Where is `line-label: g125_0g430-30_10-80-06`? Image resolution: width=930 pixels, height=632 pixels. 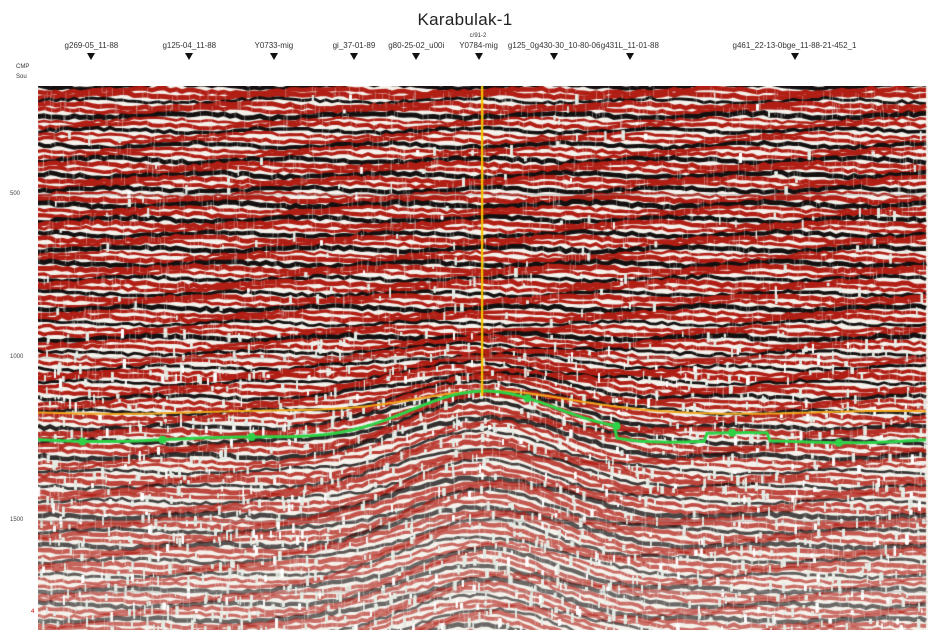
line-label: g125_0g430-30_10-80-06 is located at coordinates (554, 45).